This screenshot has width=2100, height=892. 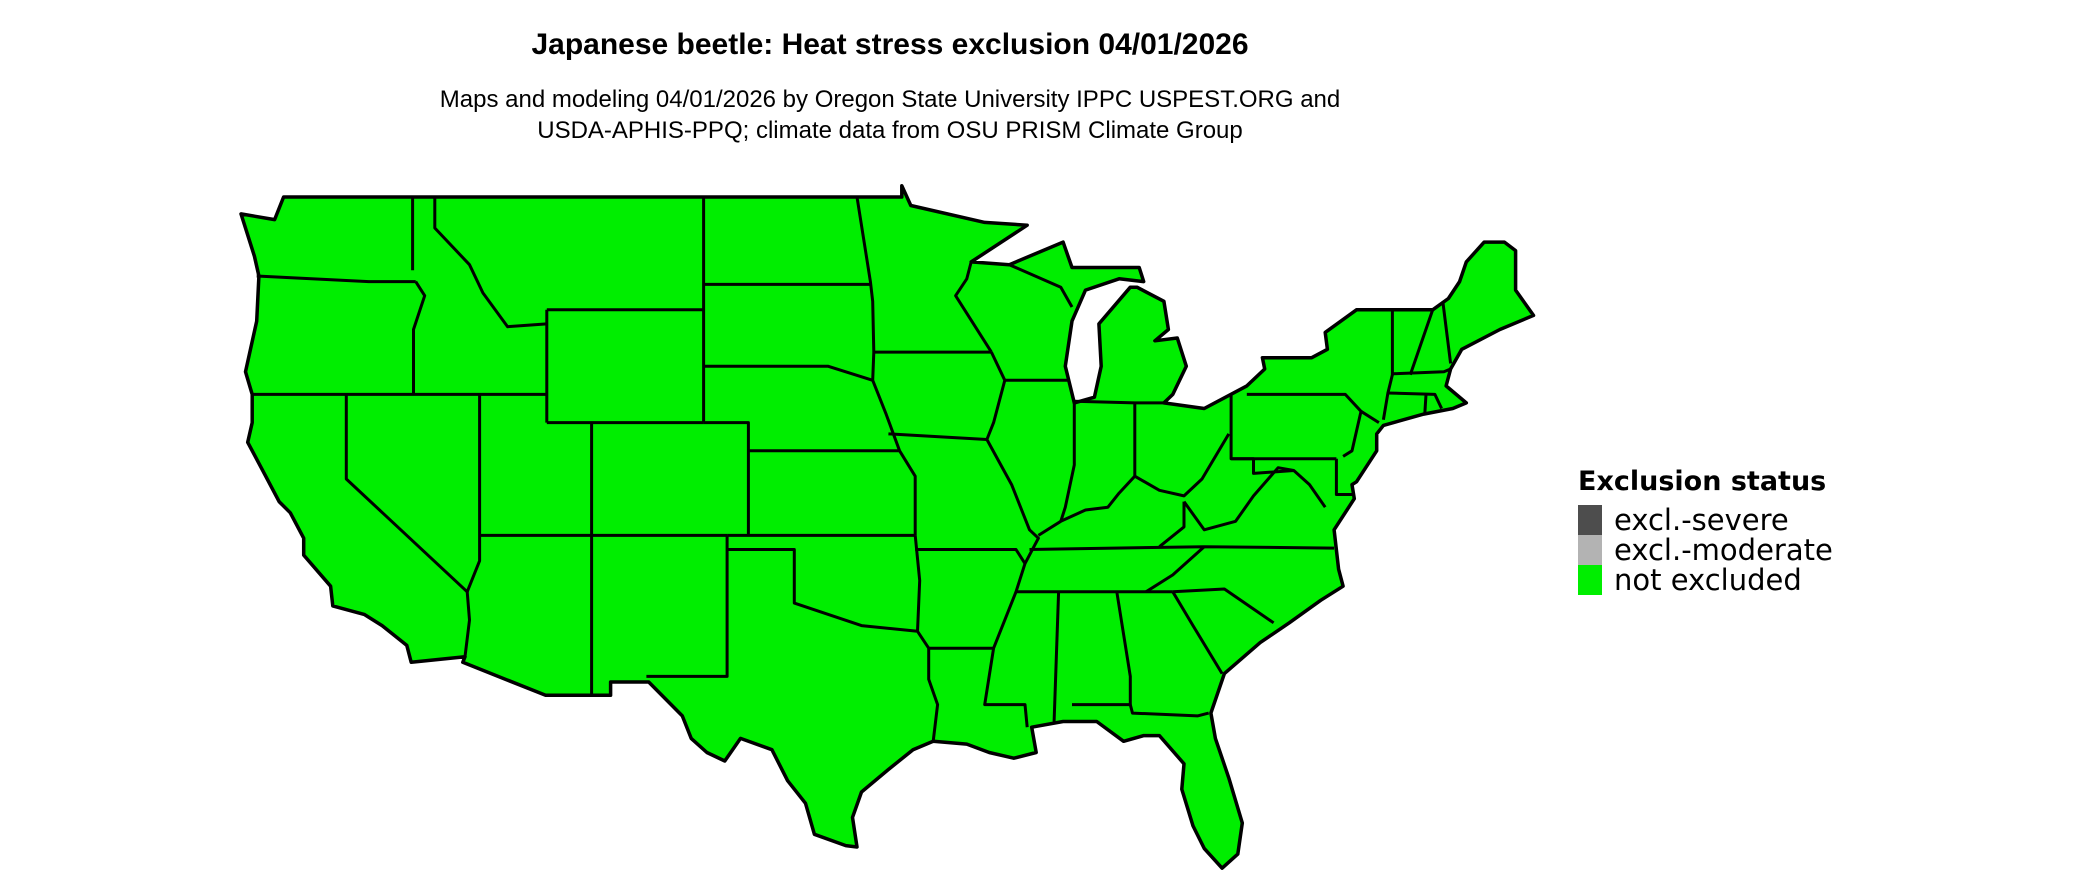 I want to click on legend-item-severe: excl.-severe, so click(x=1705, y=520).